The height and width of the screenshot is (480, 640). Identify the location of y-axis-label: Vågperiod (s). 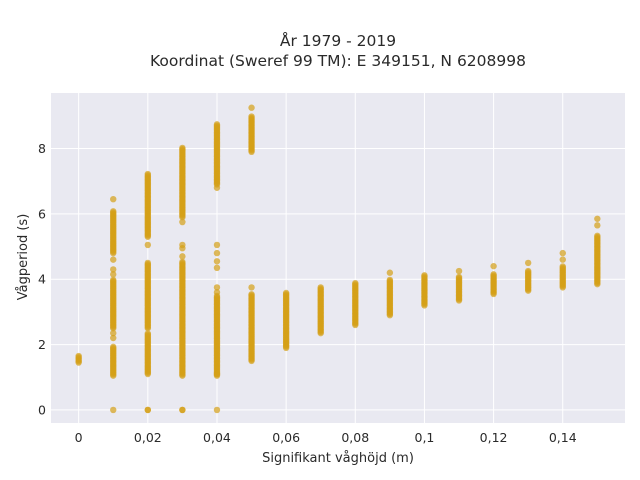
(23, 257).